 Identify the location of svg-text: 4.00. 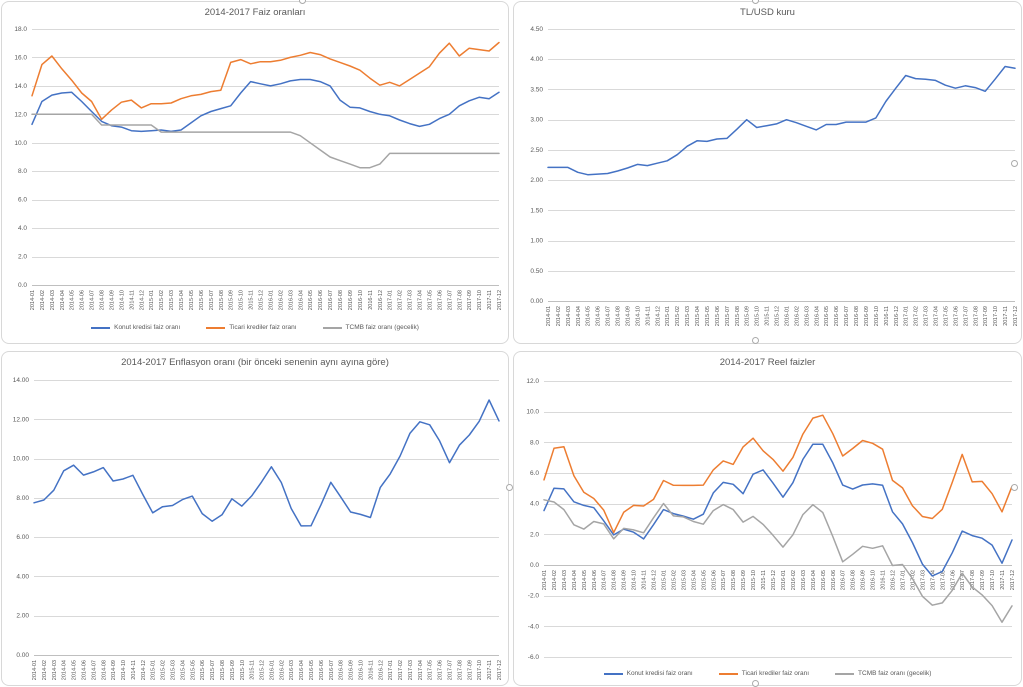
(536, 59).